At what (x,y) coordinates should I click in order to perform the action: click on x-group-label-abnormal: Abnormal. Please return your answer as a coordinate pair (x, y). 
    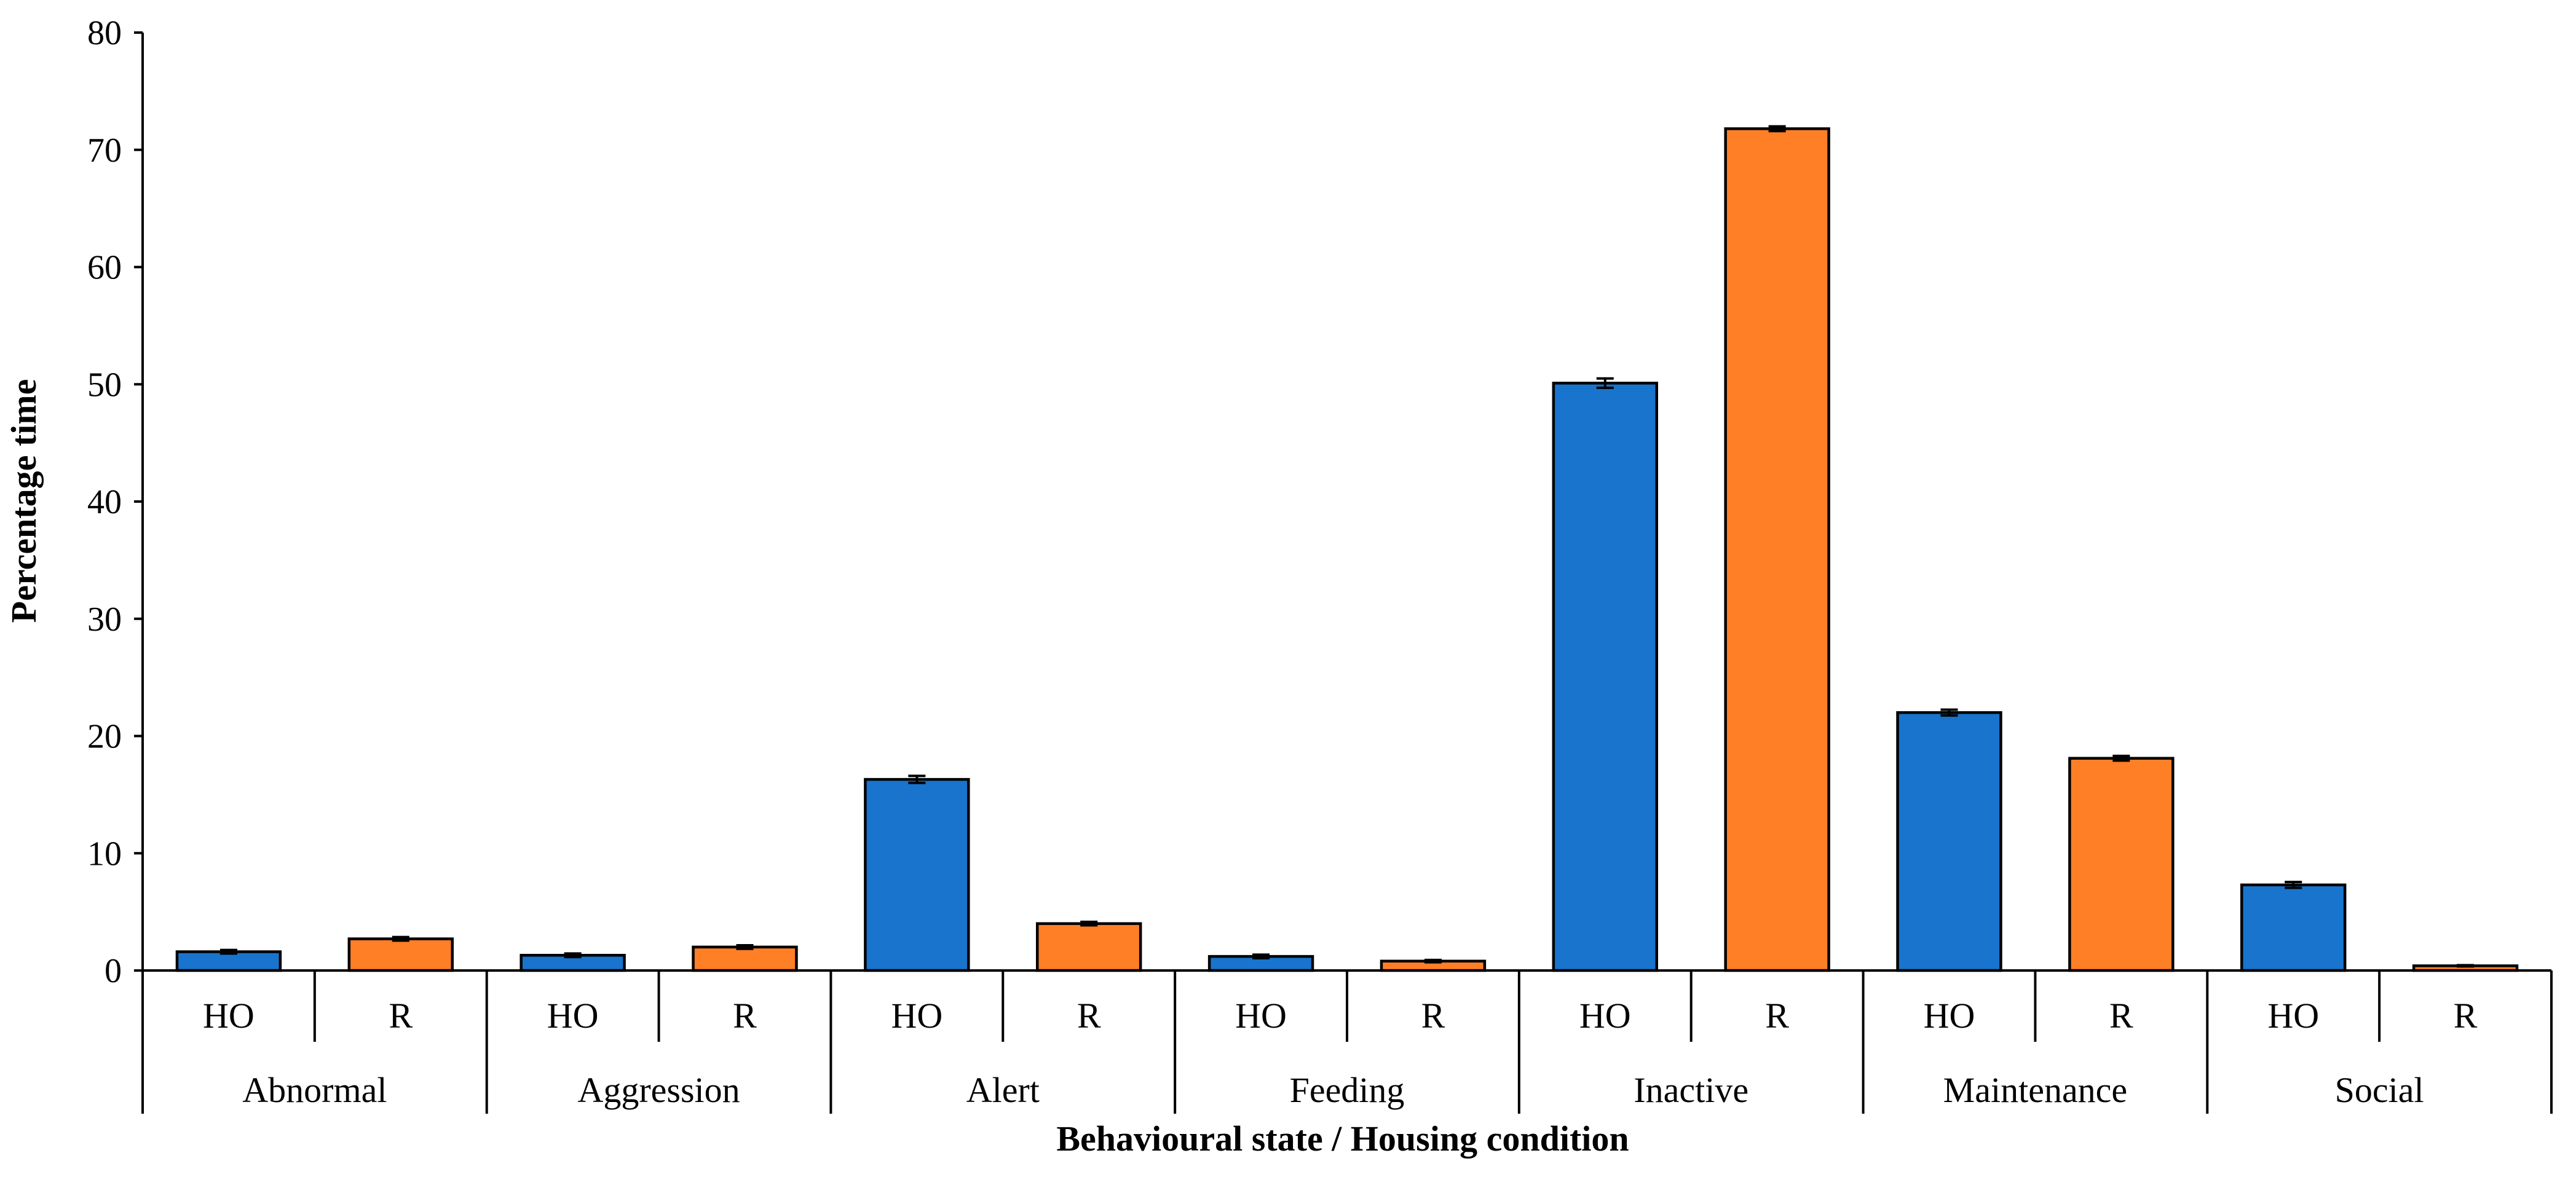
    Looking at the image, I should click on (314, 1090).